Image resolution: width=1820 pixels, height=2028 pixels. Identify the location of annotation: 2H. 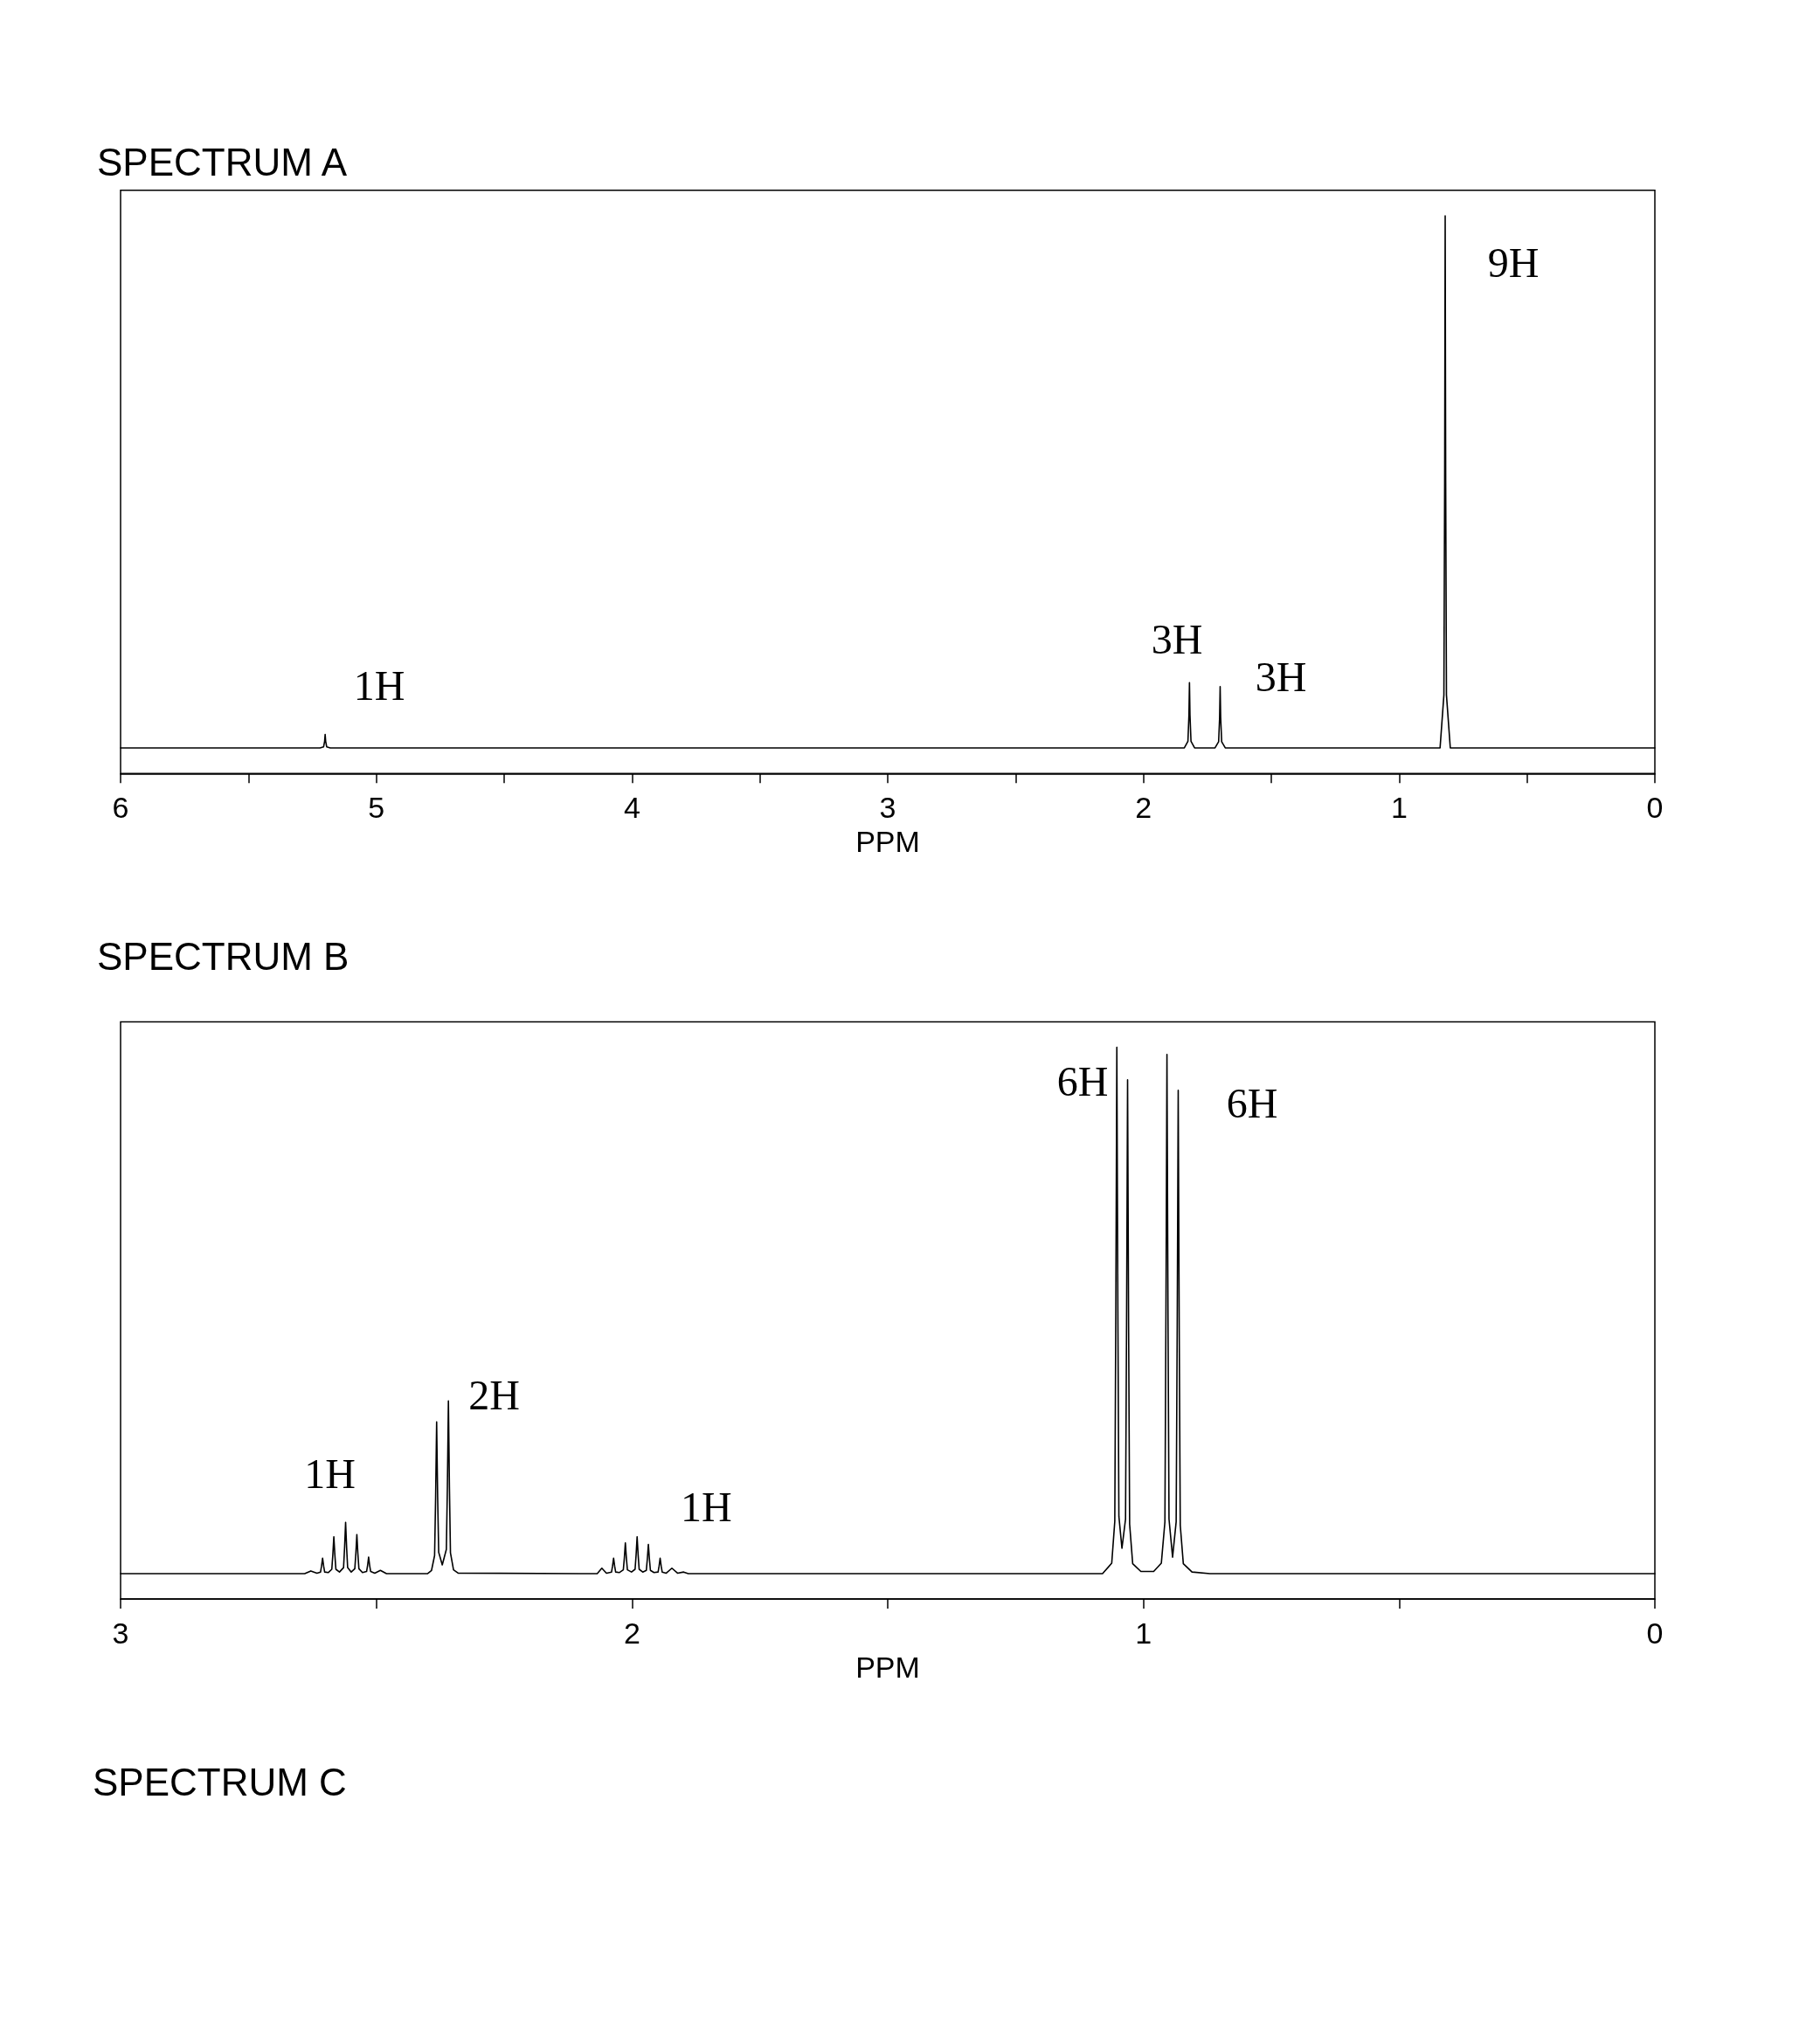
(494, 1394).